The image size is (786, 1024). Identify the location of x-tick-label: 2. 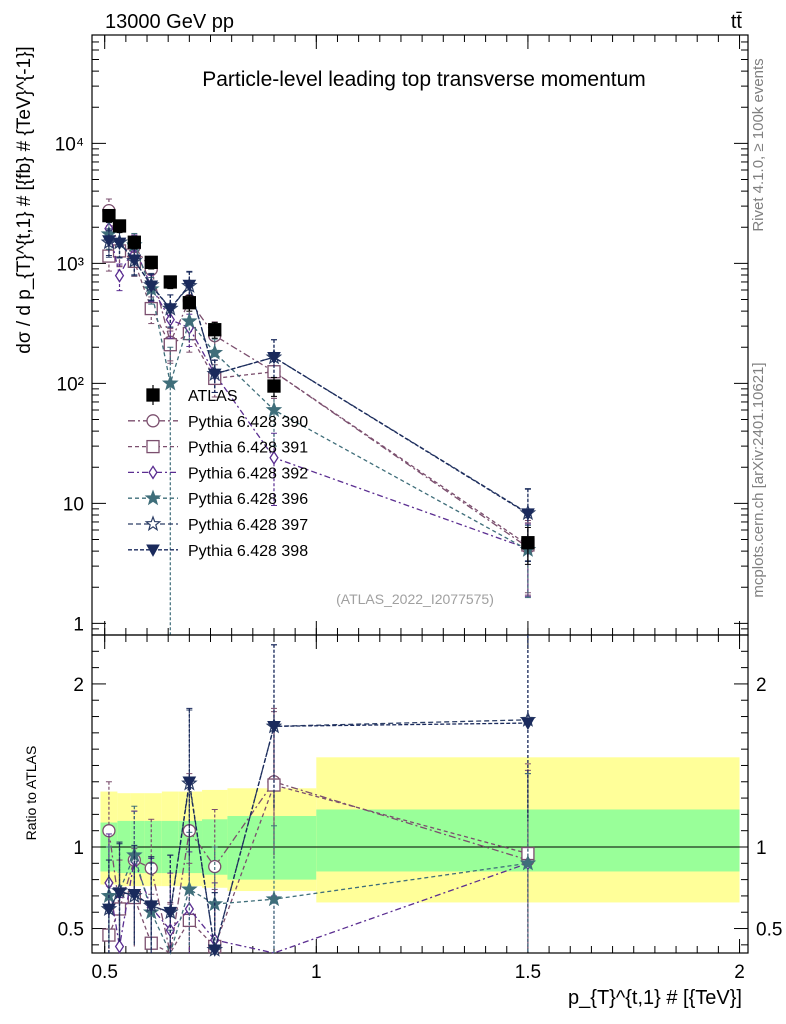
(739, 972).